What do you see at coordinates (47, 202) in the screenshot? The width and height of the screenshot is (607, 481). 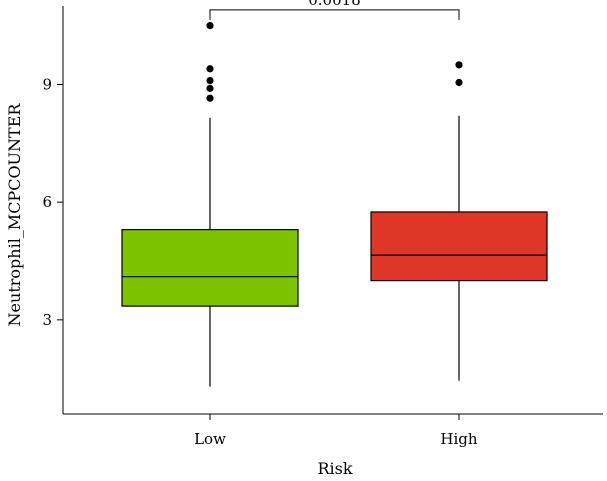 I see `y-tick-label: 6` at bounding box center [47, 202].